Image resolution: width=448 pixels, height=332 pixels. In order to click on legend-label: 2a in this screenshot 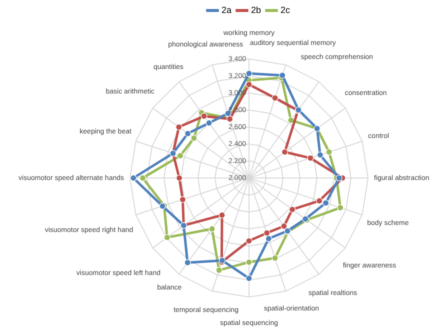, I will do `click(226, 9)`.